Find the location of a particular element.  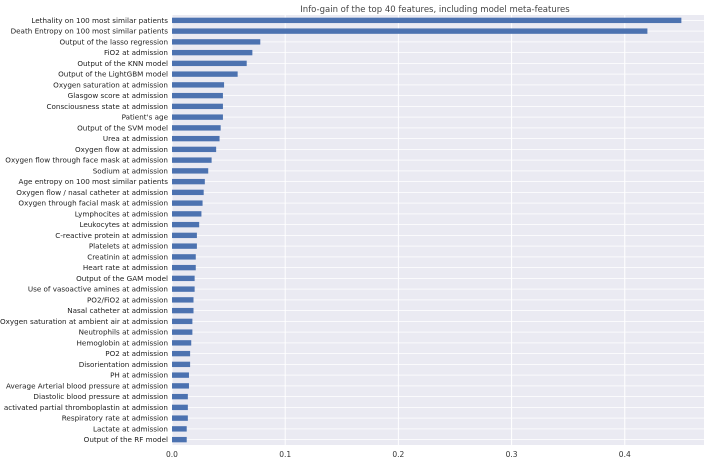

category-label: Nasal catheter at admission is located at coordinates (117, 310).